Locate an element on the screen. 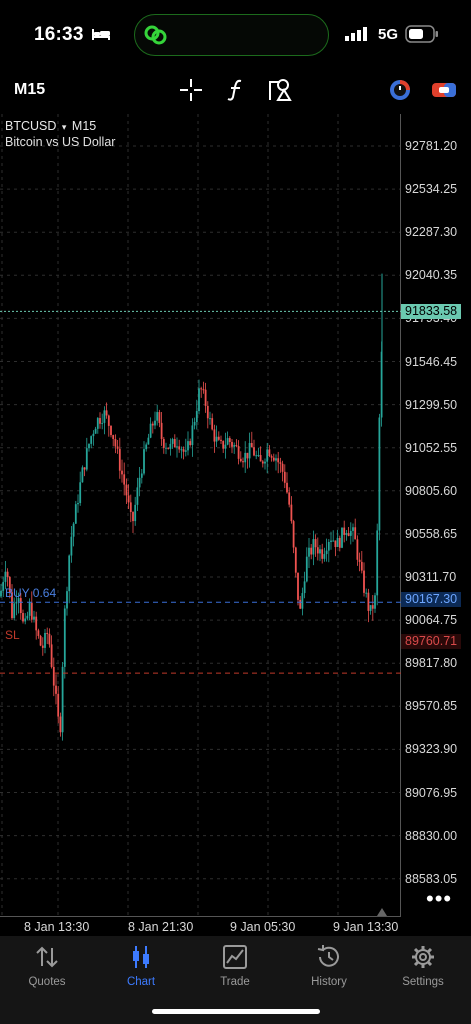 This screenshot has width=471, height=1024. one-click-trade-icon is located at coordinates (444, 90).